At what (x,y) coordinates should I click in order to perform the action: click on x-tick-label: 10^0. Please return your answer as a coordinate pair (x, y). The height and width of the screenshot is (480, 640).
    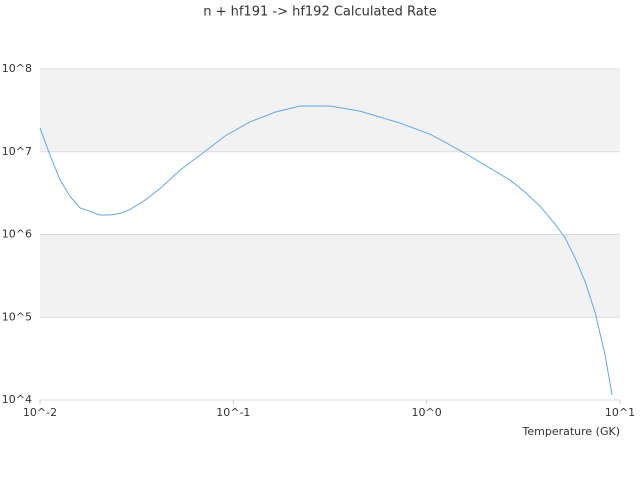
    Looking at the image, I should click on (427, 412).